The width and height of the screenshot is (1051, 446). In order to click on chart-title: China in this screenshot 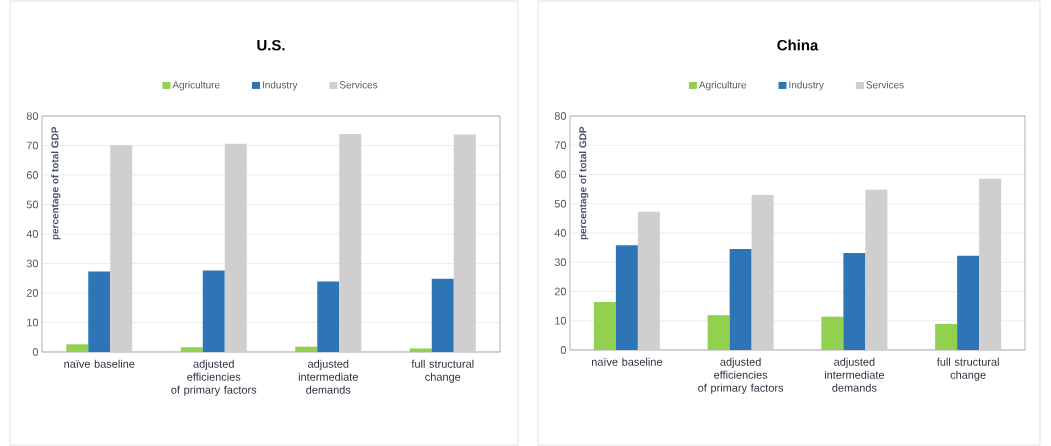, I will do `click(798, 45)`.